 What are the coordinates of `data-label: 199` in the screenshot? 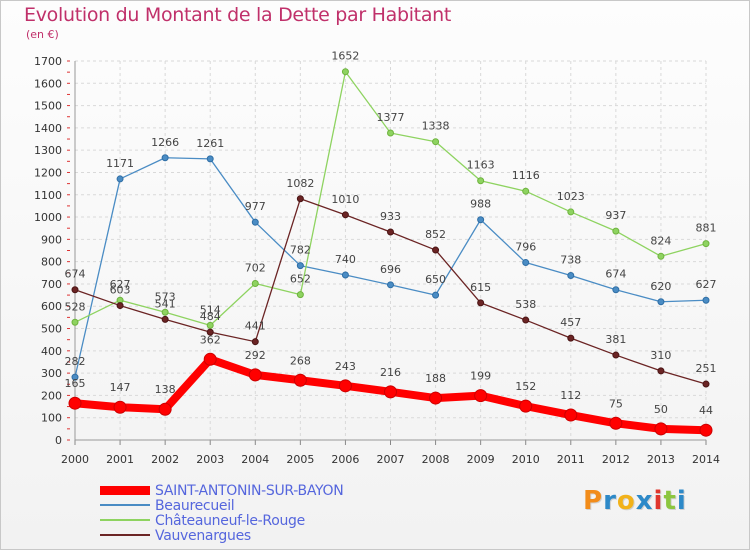 It's located at (480, 376).